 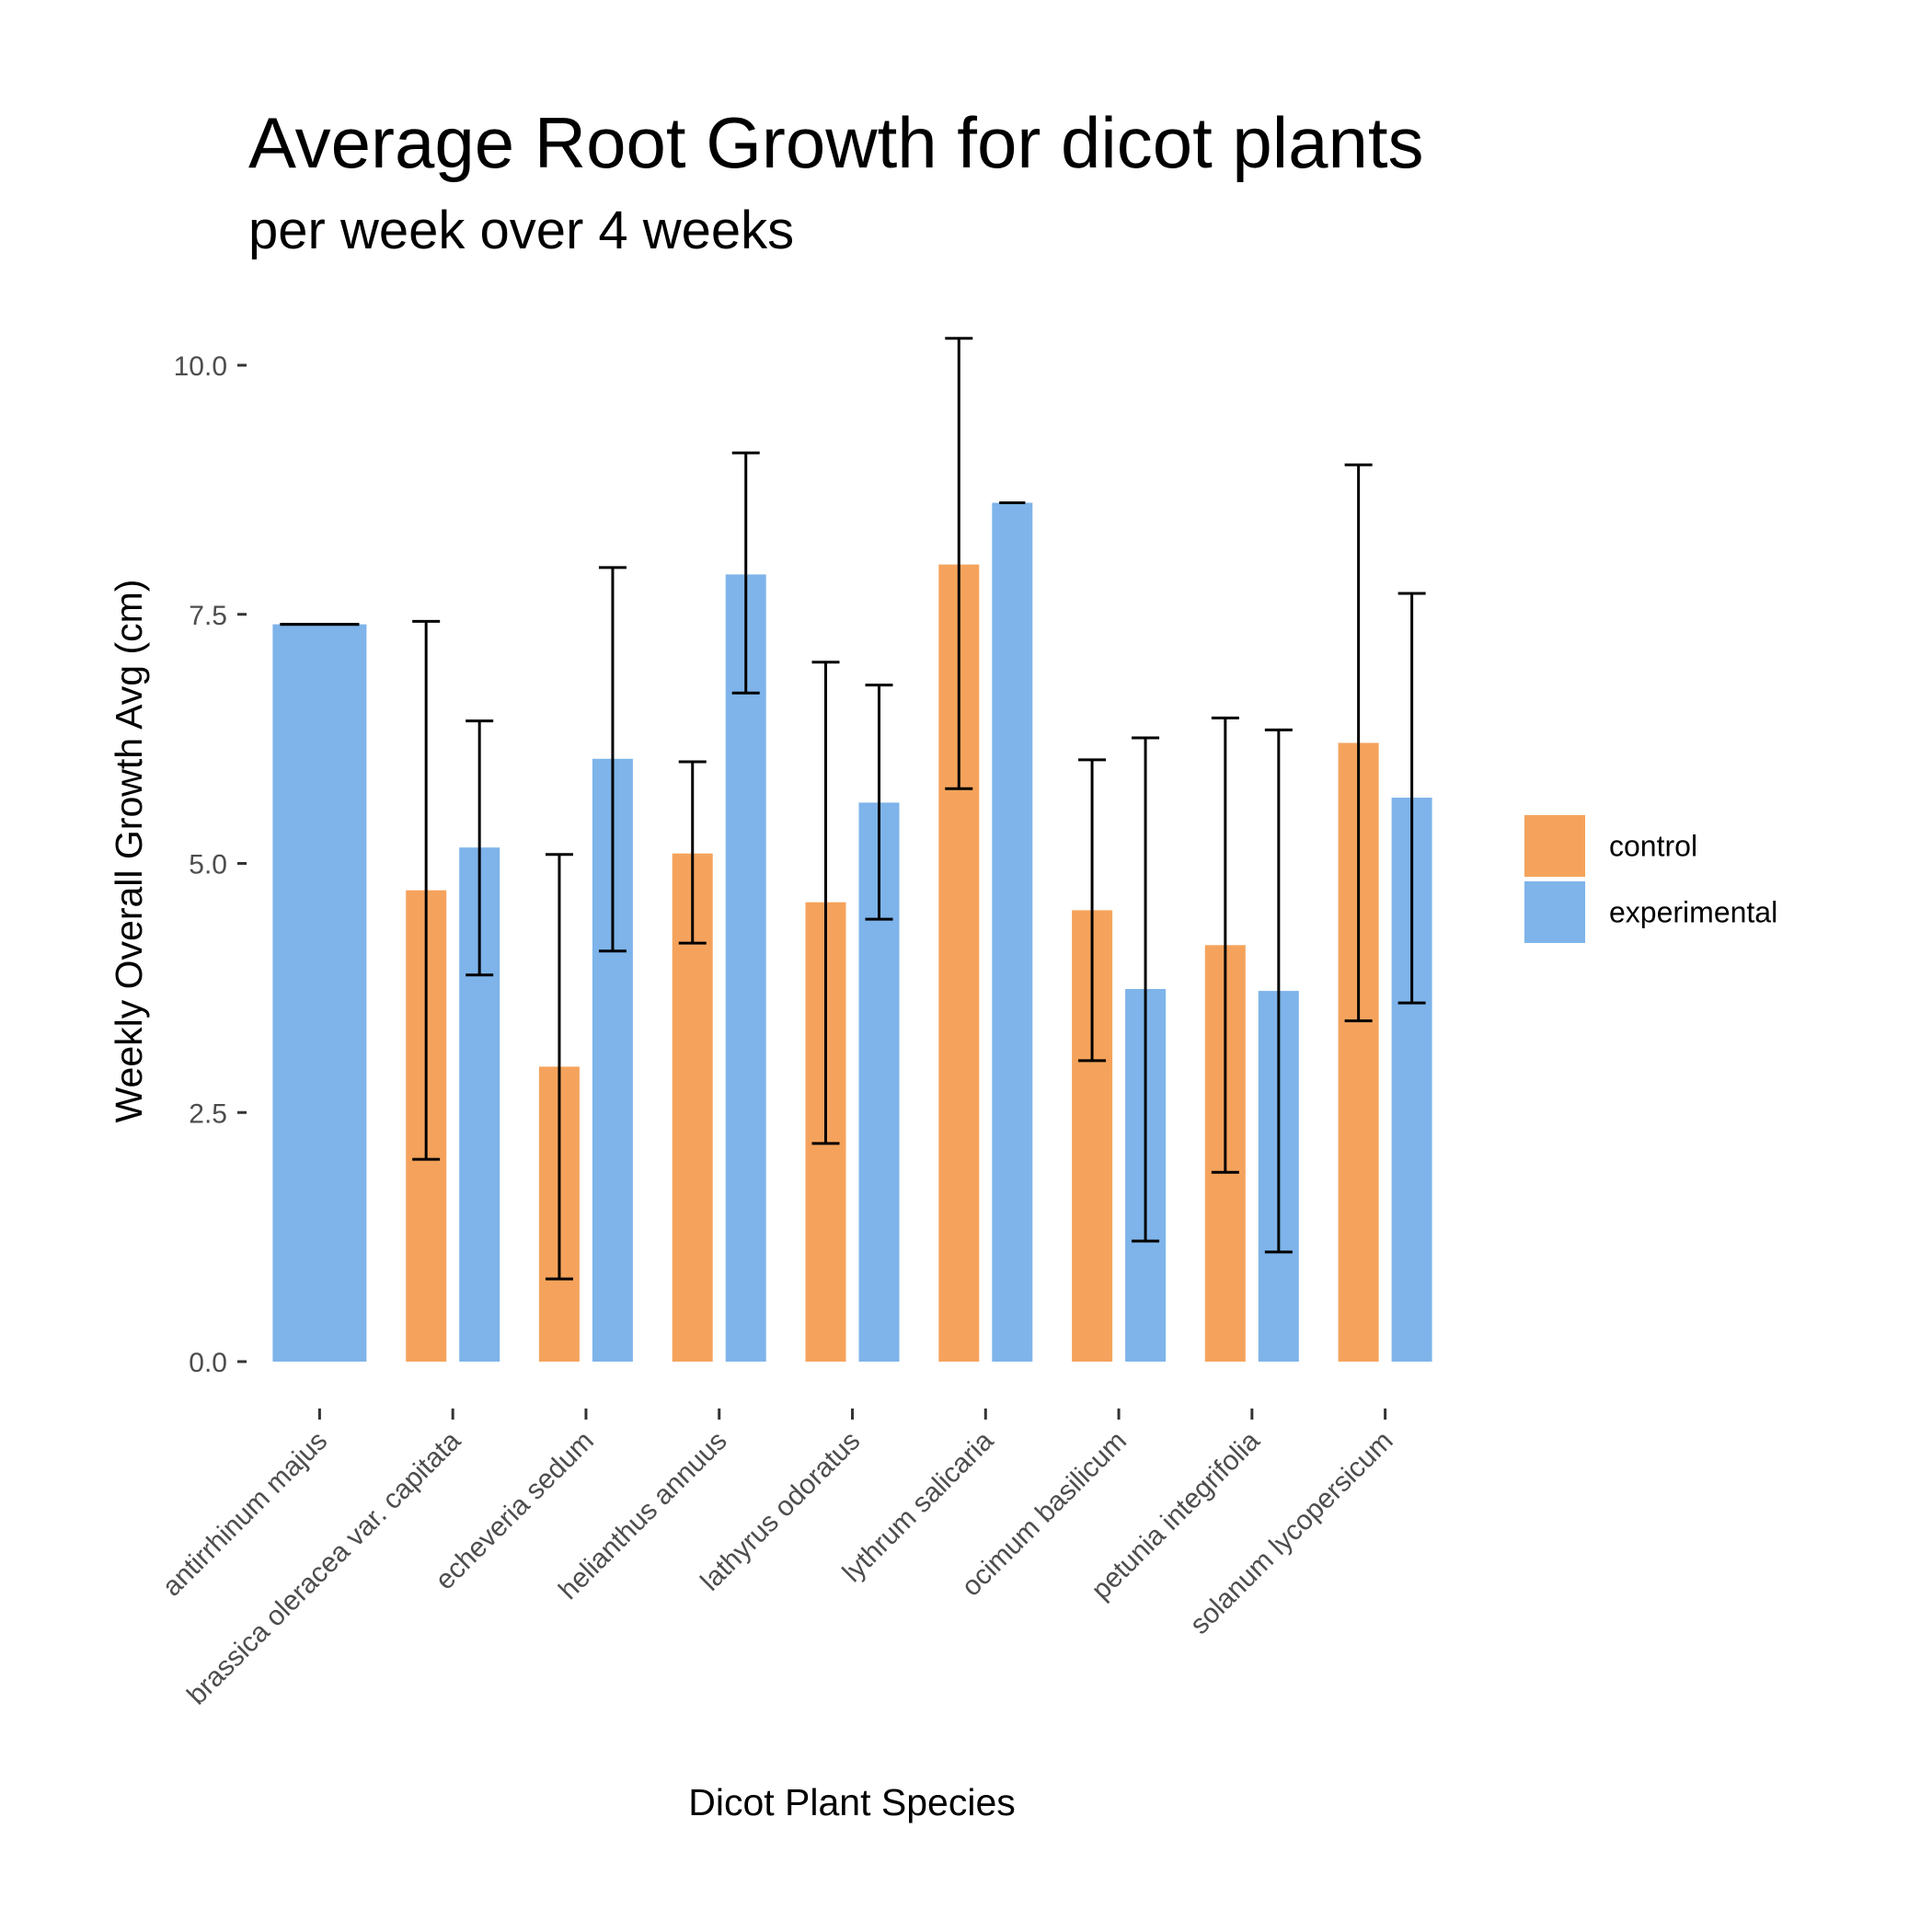 I want to click on chart-subtitle: per week over 4 weeks, so click(x=521, y=230).